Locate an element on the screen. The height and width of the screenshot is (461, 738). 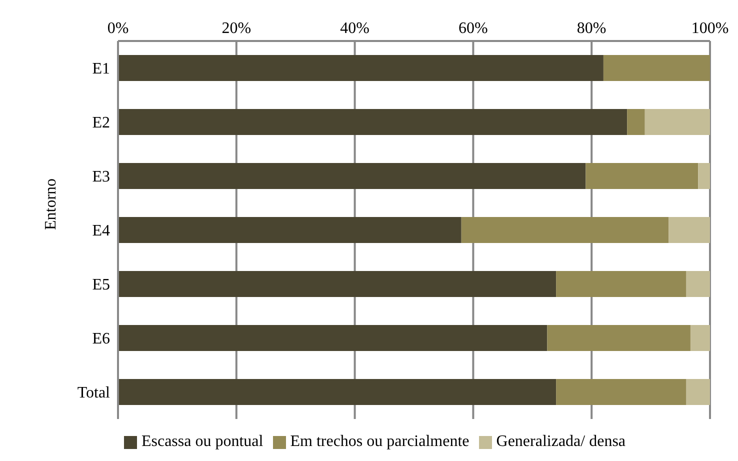
y-tick-label: E6 is located at coordinates (101, 339).